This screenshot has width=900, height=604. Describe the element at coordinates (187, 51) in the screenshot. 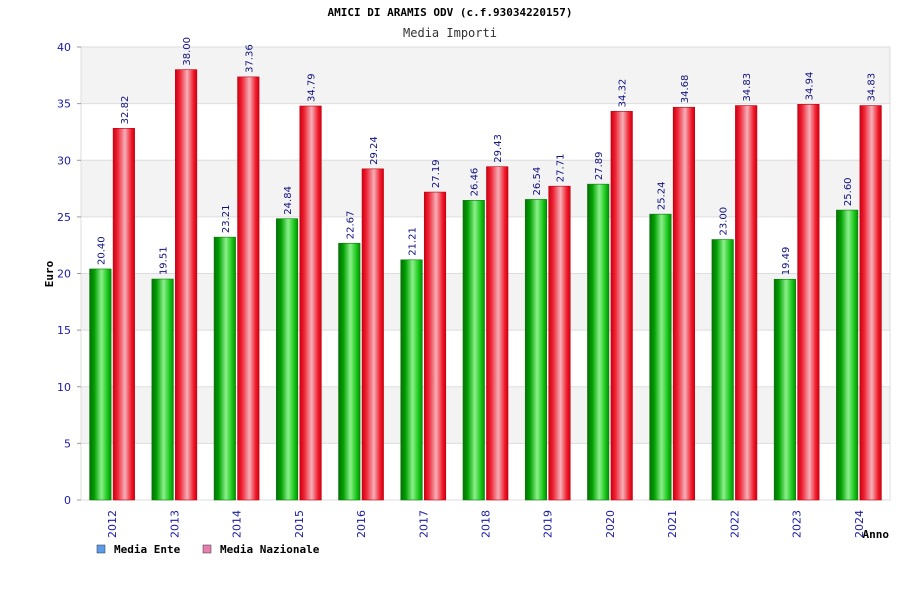

I see `value-label: 38.00` at that location.